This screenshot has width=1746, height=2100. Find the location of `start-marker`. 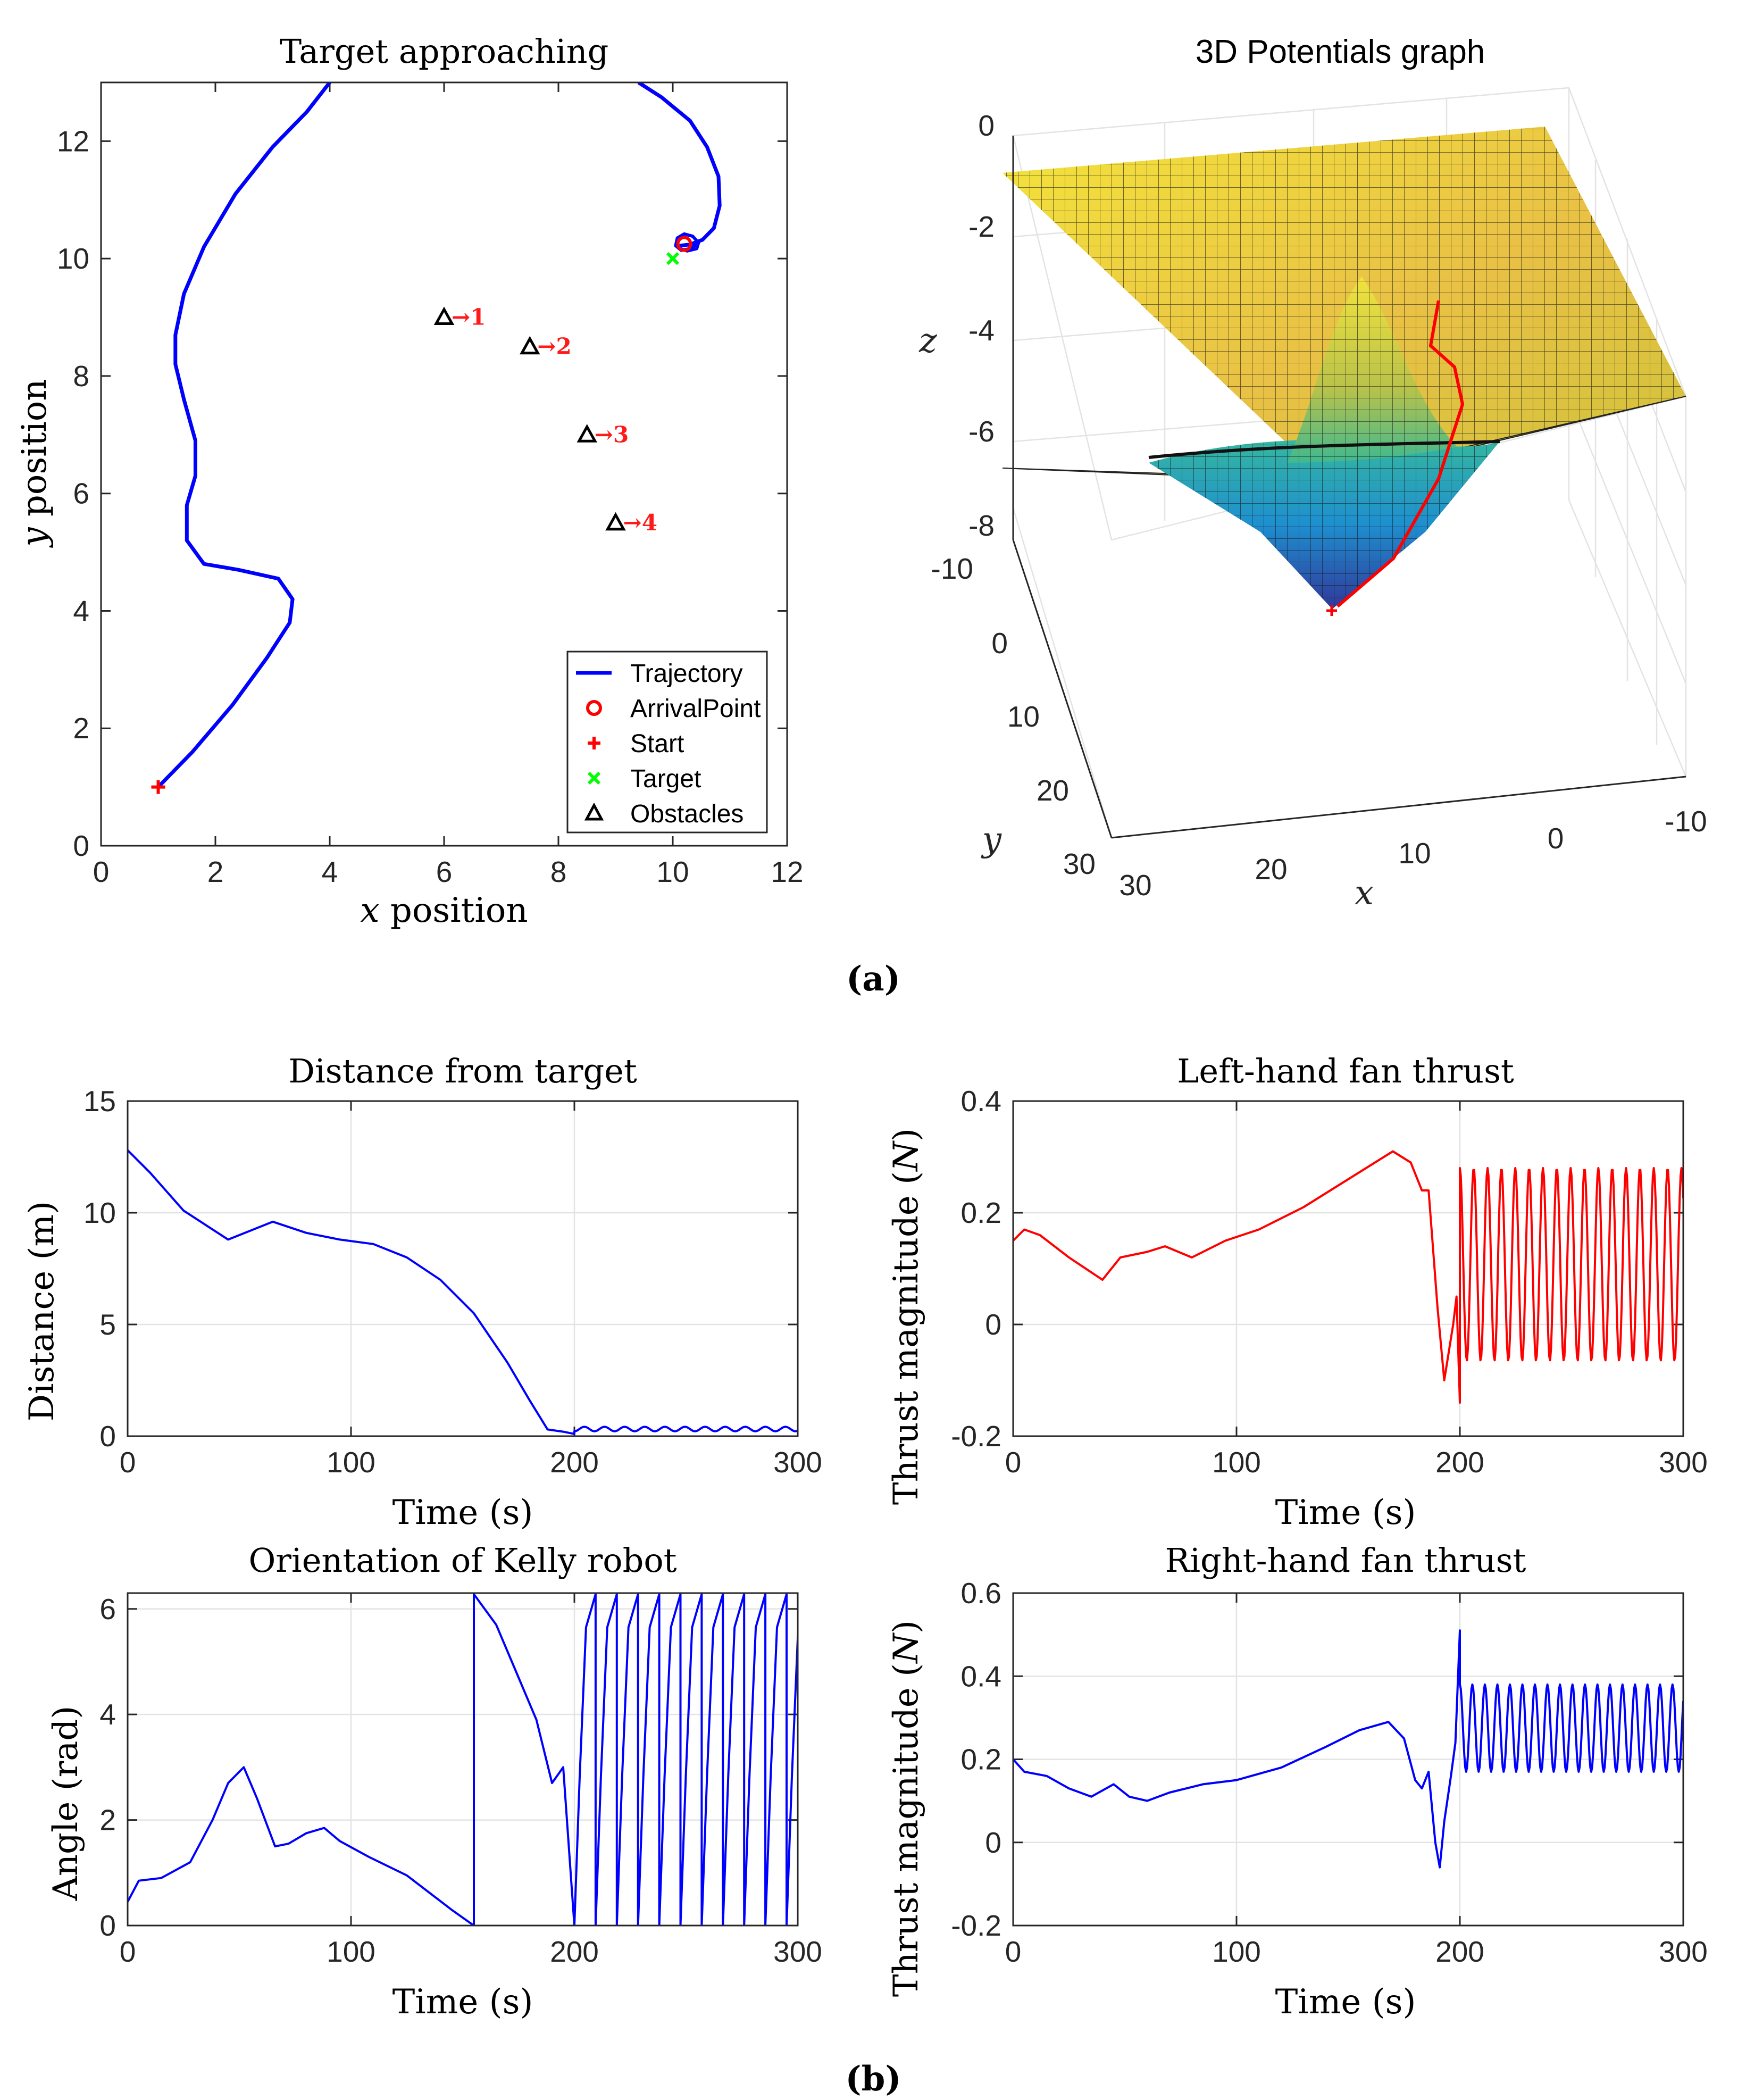

start-marker is located at coordinates (158, 787).